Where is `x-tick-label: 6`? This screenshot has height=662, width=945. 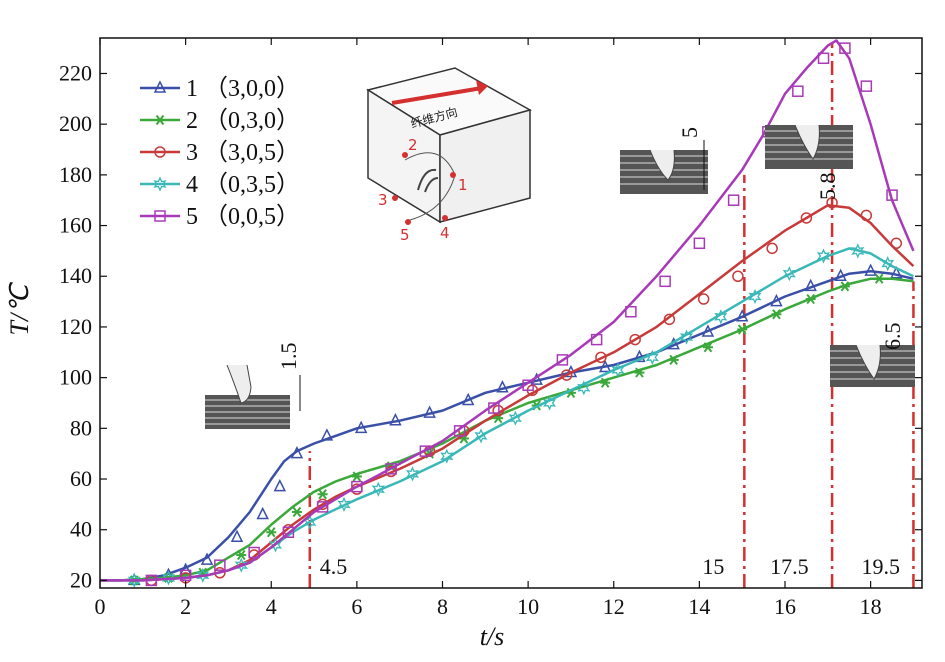 x-tick-label: 6 is located at coordinates (356, 606).